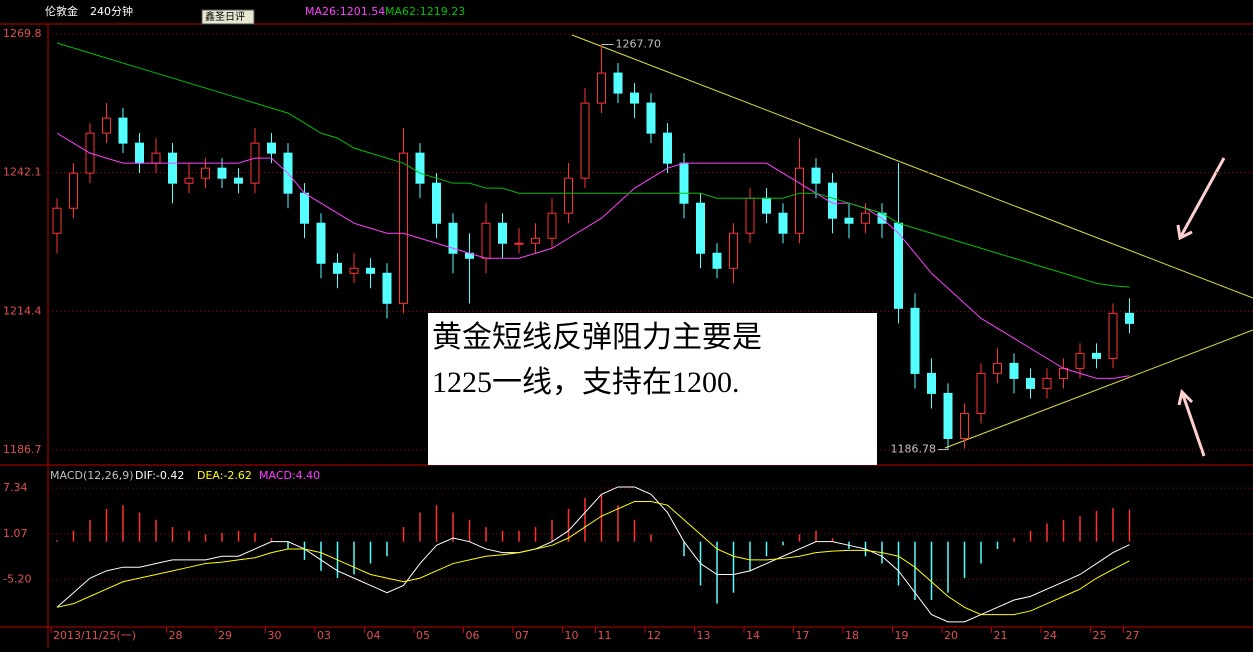 This screenshot has height=652, width=1253. I want to click on panel-title: MACD(12,26,9), so click(92, 475).